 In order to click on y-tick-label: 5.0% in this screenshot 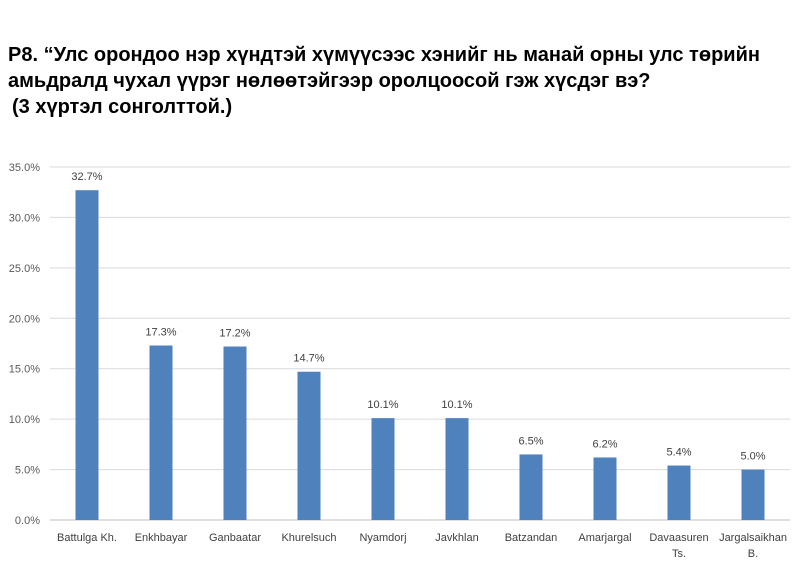, I will do `click(27, 471)`.